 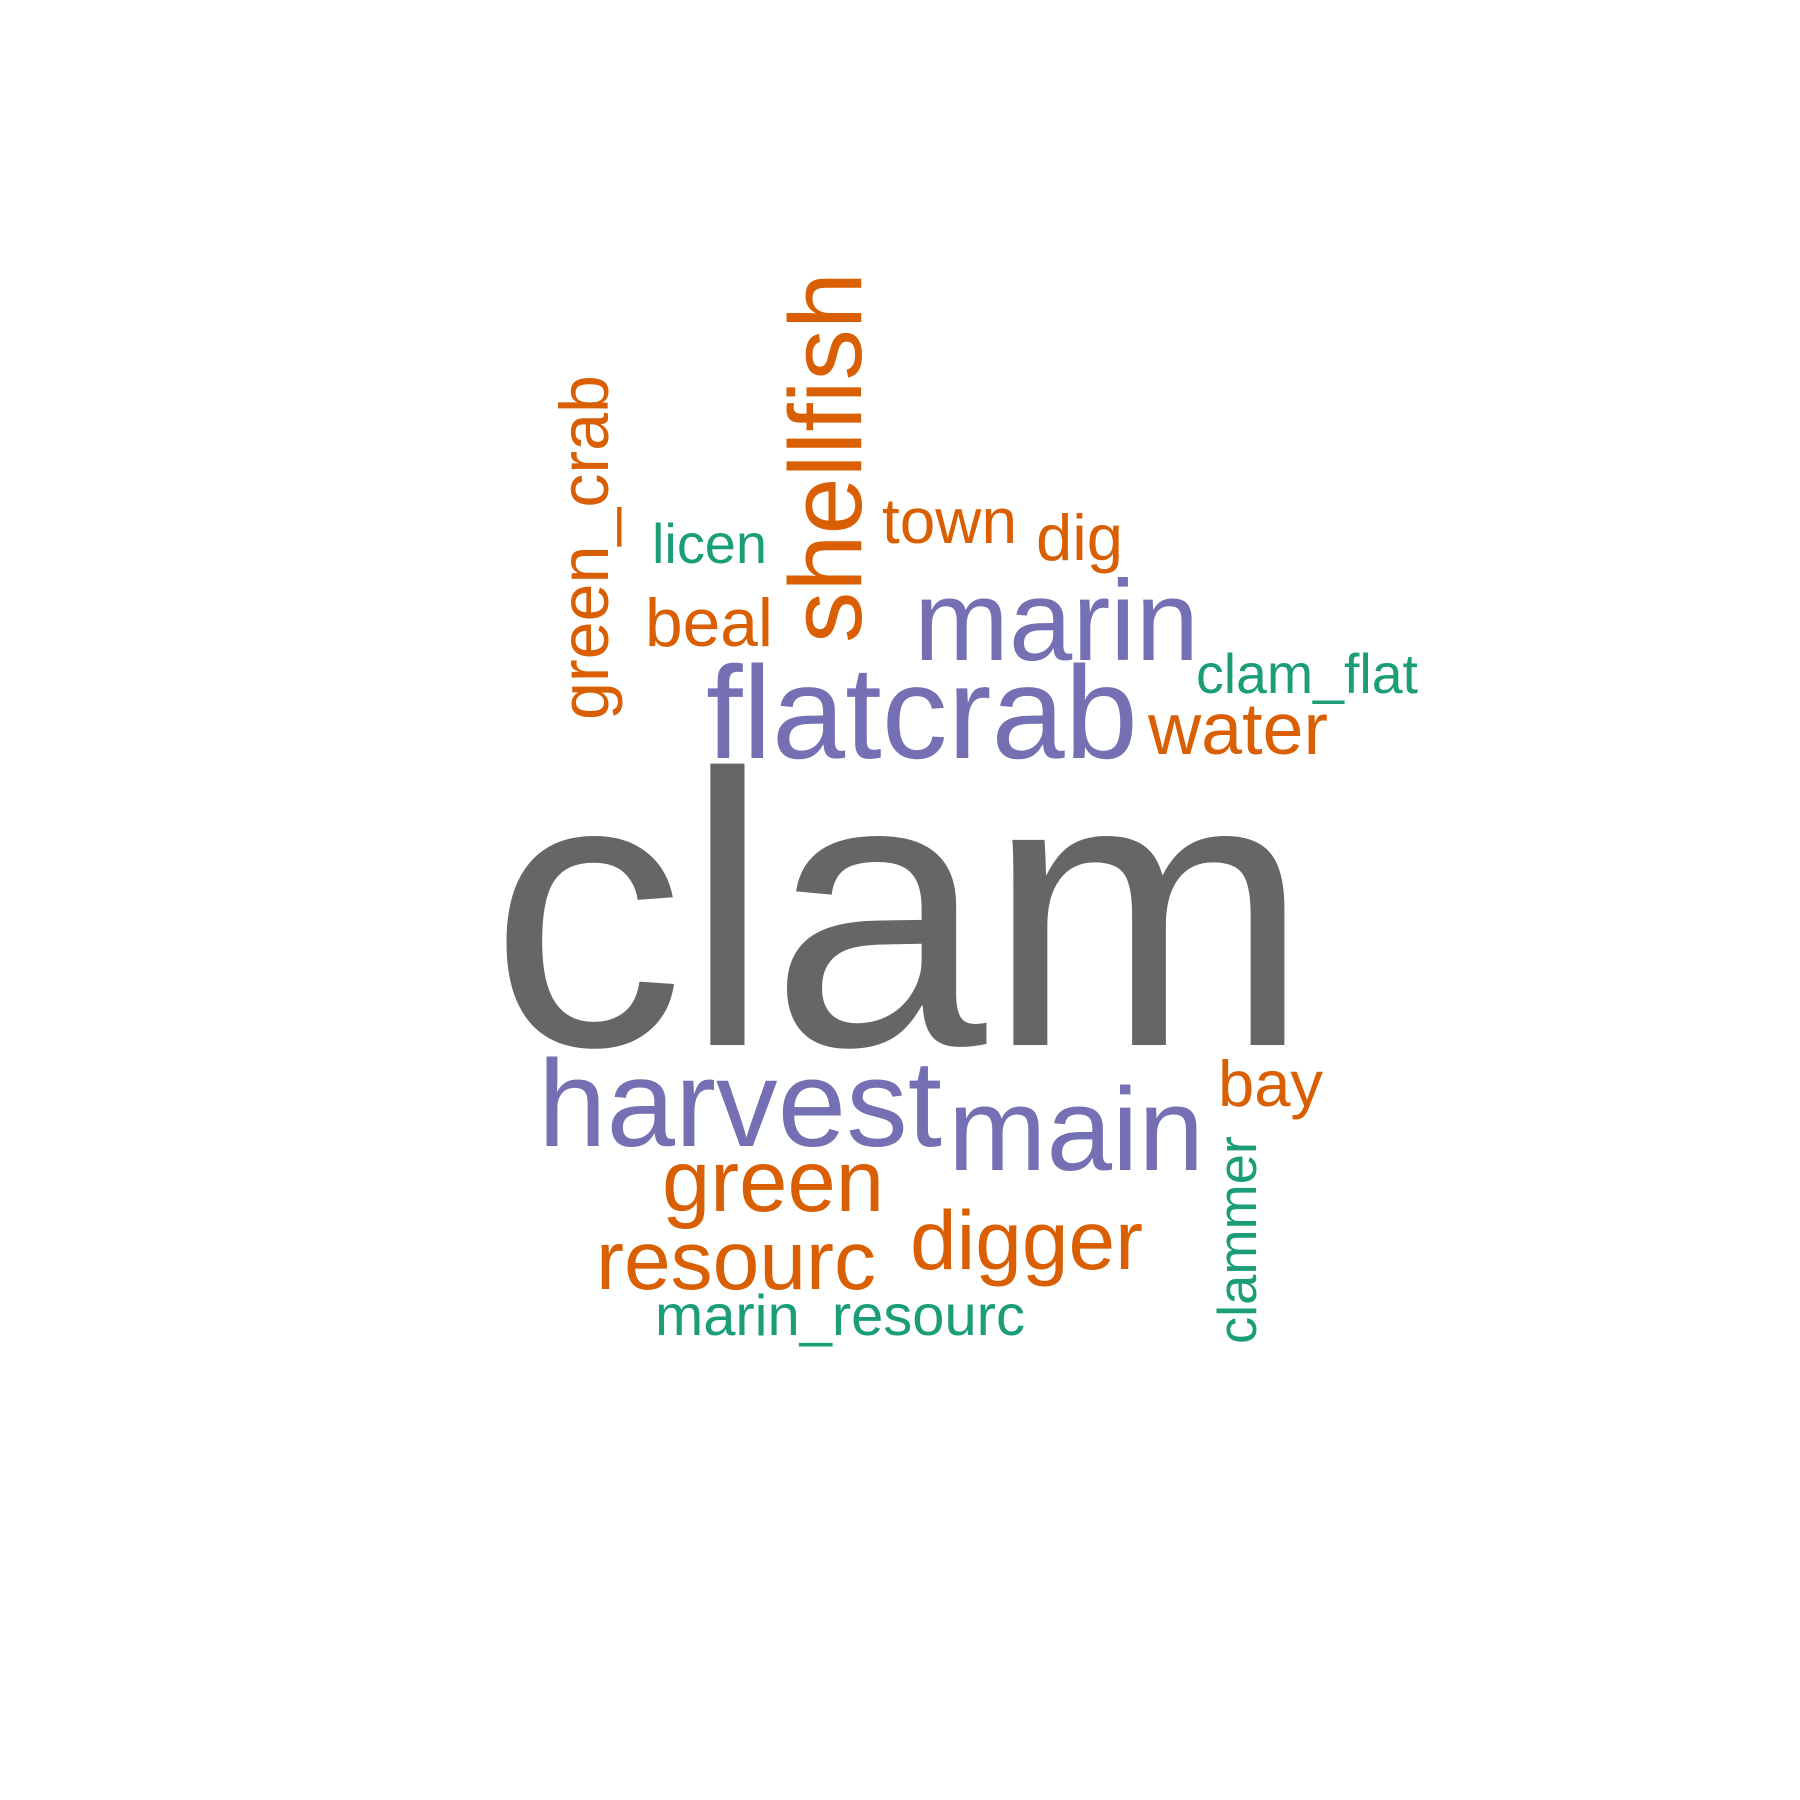 I want to click on word-beal: beal, so click(x=709, y=623).